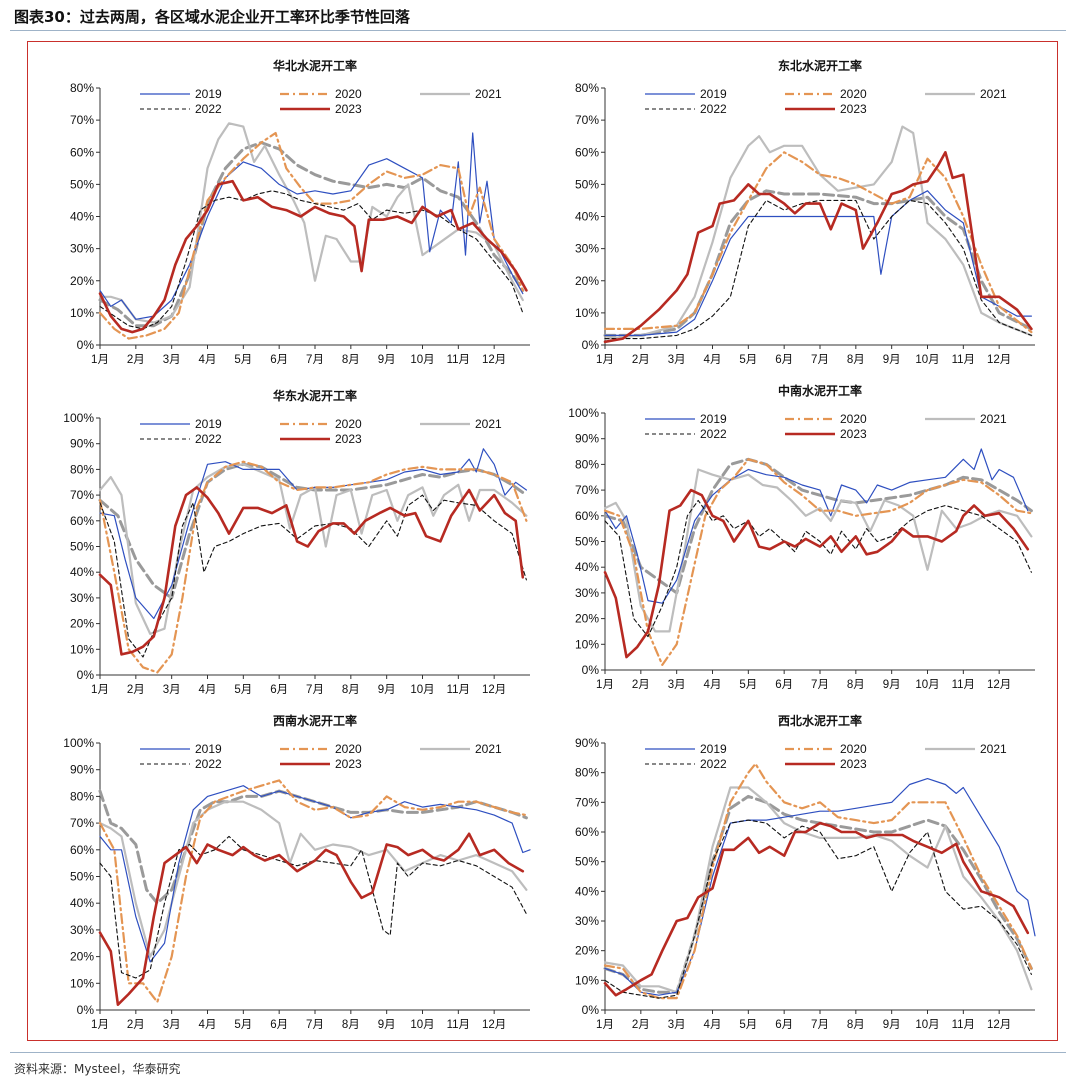 Image resolution: width=1080 pixels, height=1091 pixels. What do you see at coordinates (538, 30) in the screenshot?
I see `header-rule` at bounding box center [538, 30].